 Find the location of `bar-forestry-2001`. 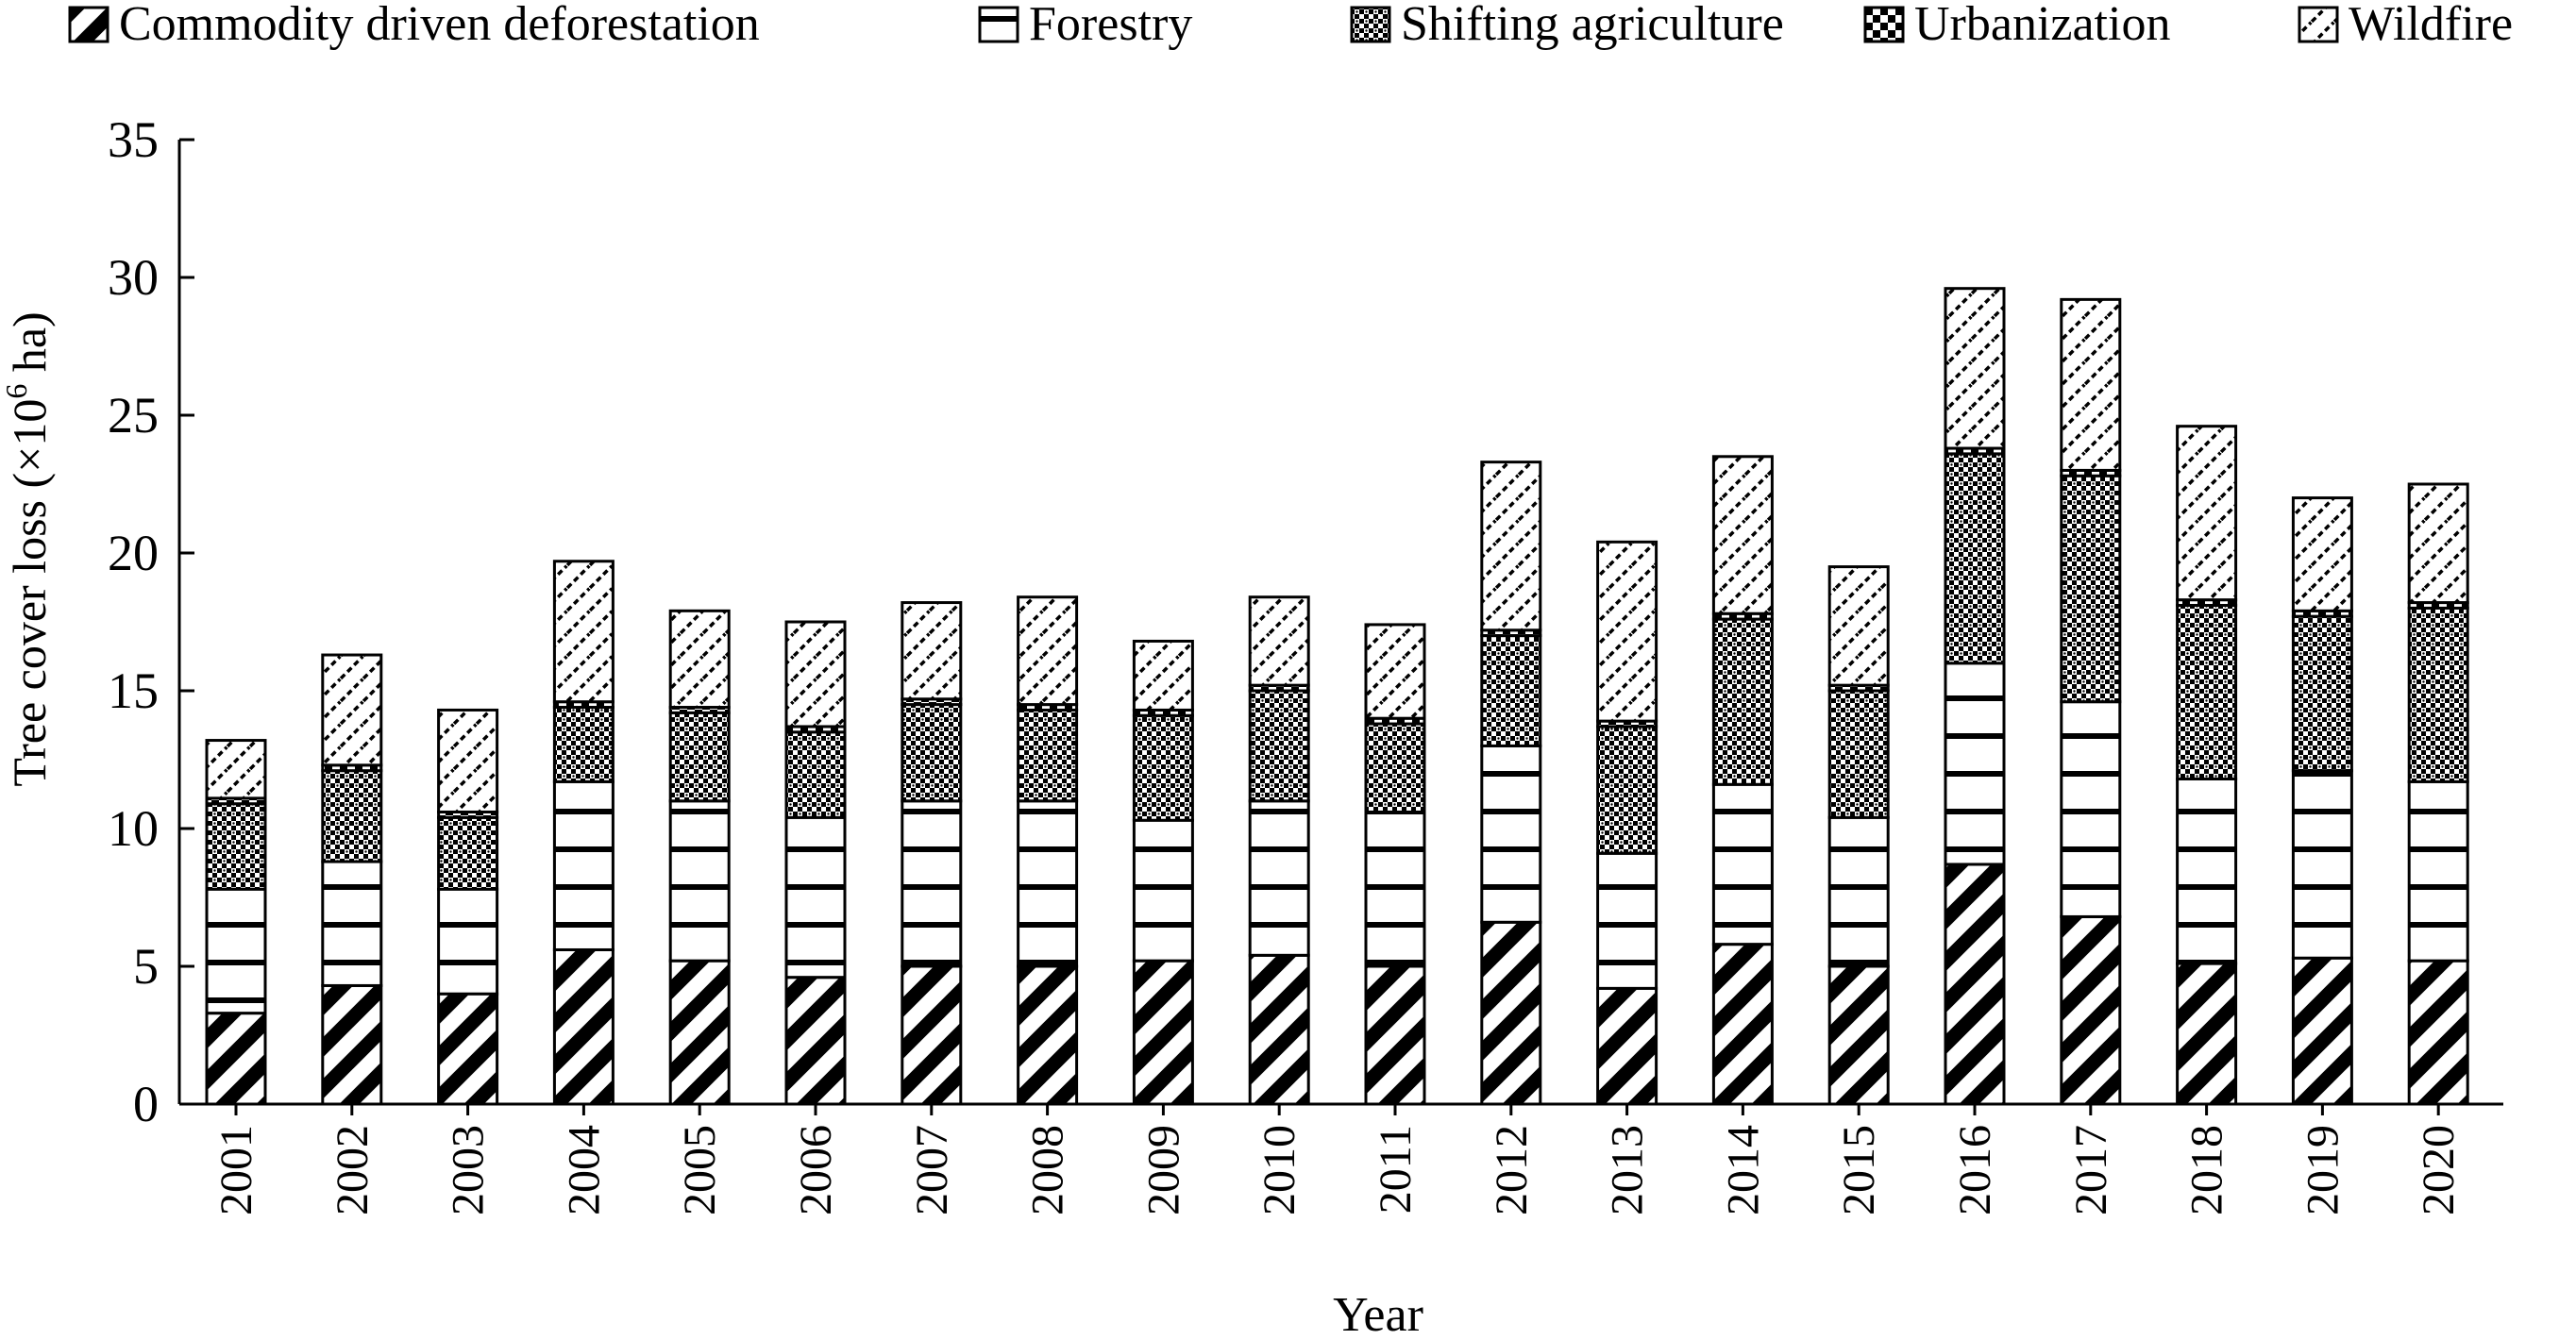

bar-forestry-2001 is located at coordinates (236, 951).